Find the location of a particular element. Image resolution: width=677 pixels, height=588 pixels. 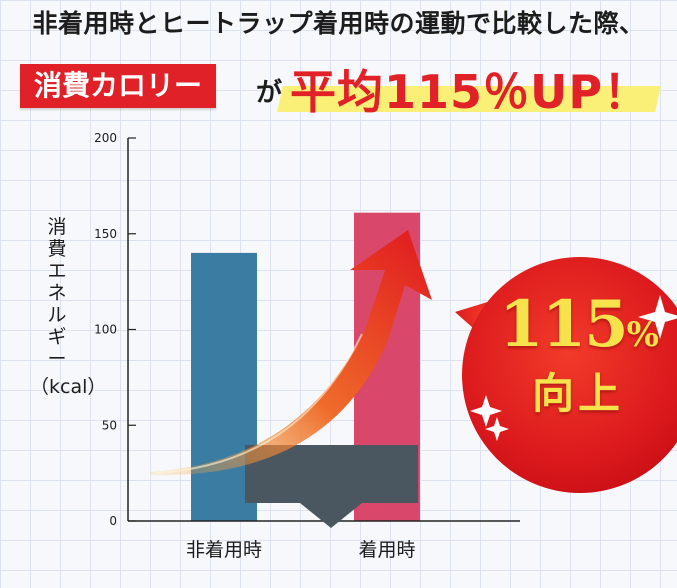

y-axis-label-char: ル is located at coordinates (57, 315).